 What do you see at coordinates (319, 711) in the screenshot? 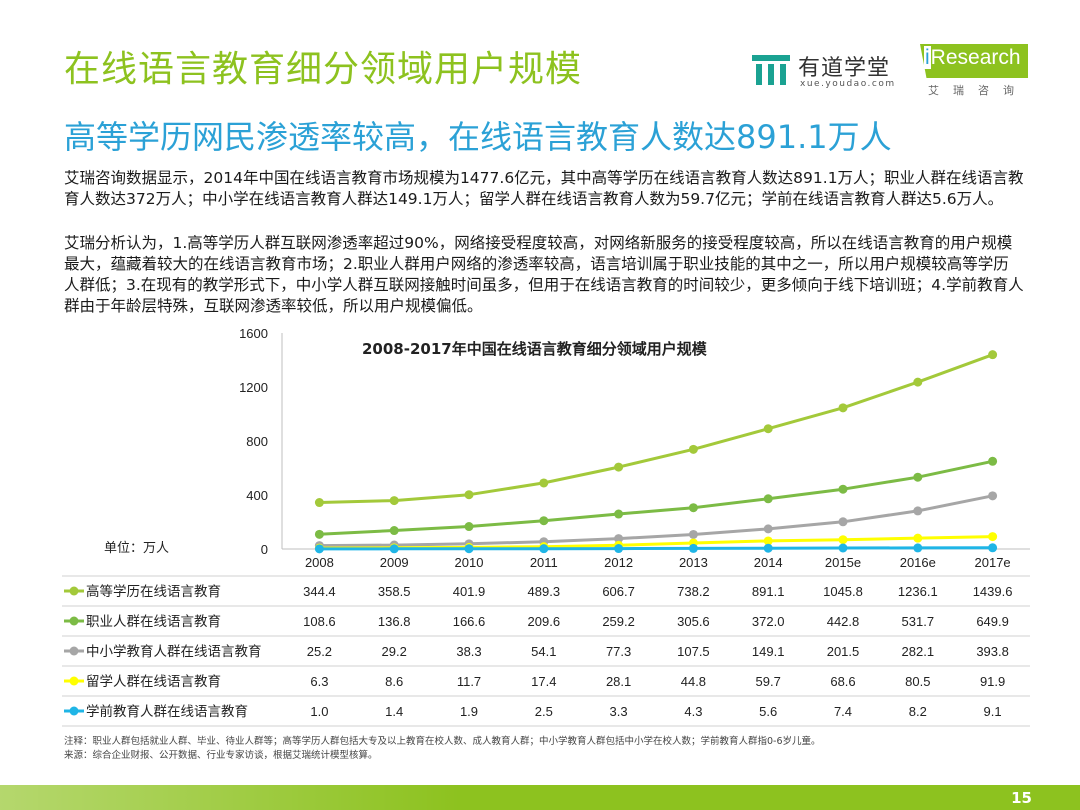
I see `table-value: 1.0` at bounding box center [319, 711].